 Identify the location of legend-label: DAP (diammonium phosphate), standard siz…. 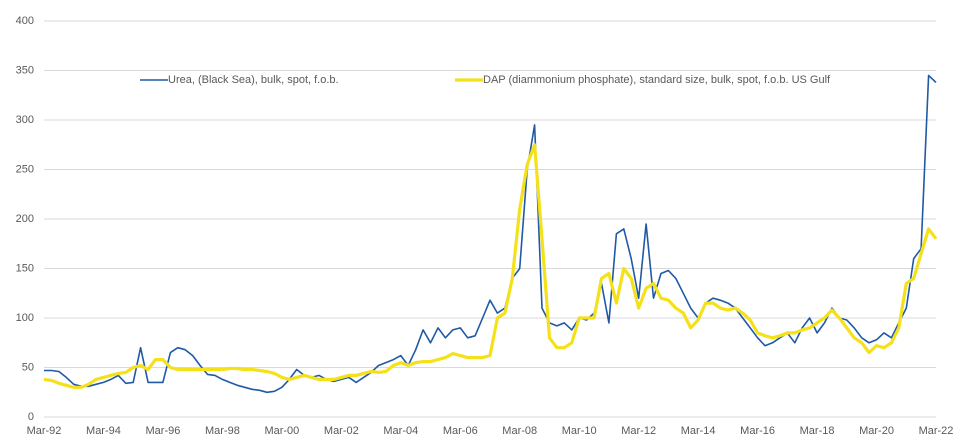
(657, 80).